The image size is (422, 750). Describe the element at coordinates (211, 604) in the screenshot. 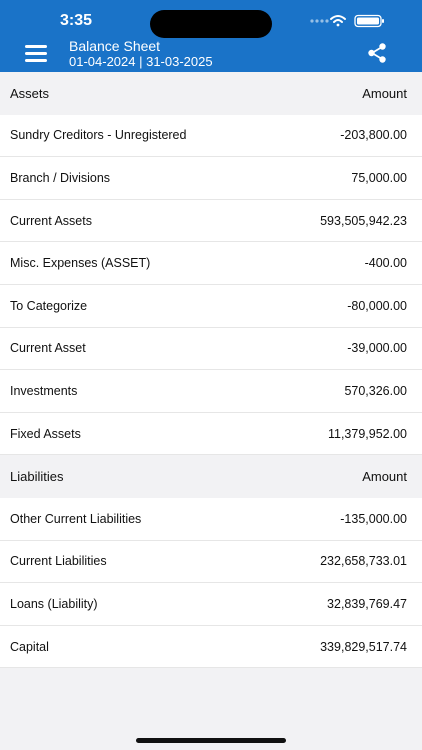

I see `list-item: Loans (Liability) 32,839,769.47` at that location.